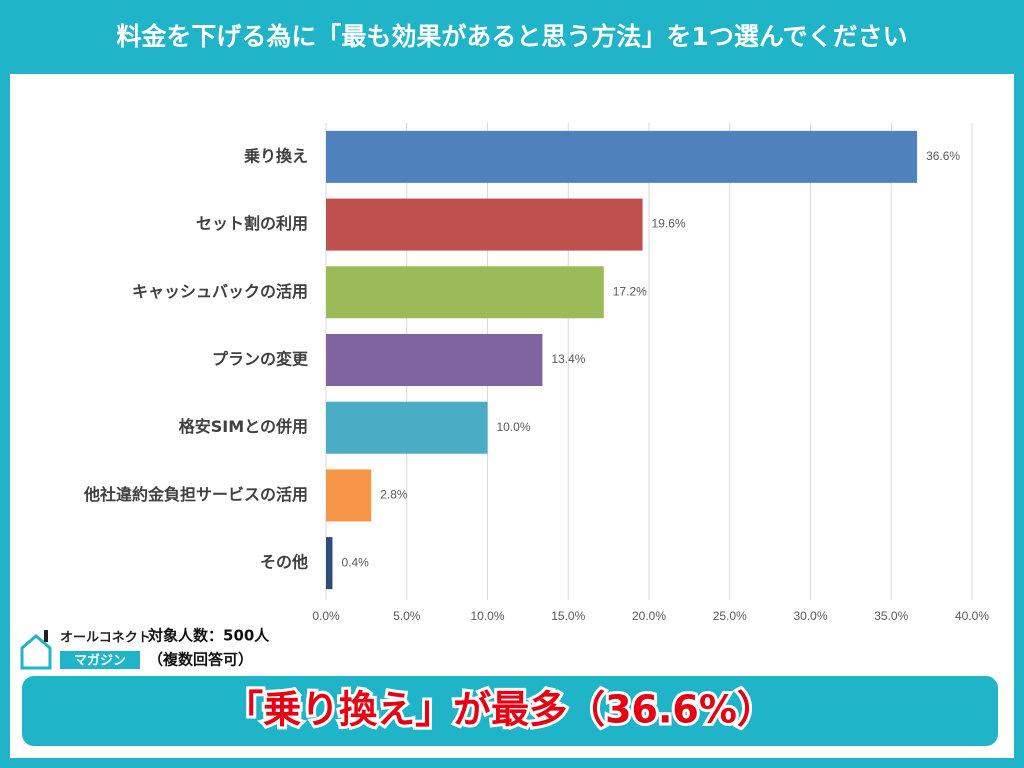 This screenshot has width=1024, height=768. I want to click on y-tick-label: 乗り換え, so click(276, 155).